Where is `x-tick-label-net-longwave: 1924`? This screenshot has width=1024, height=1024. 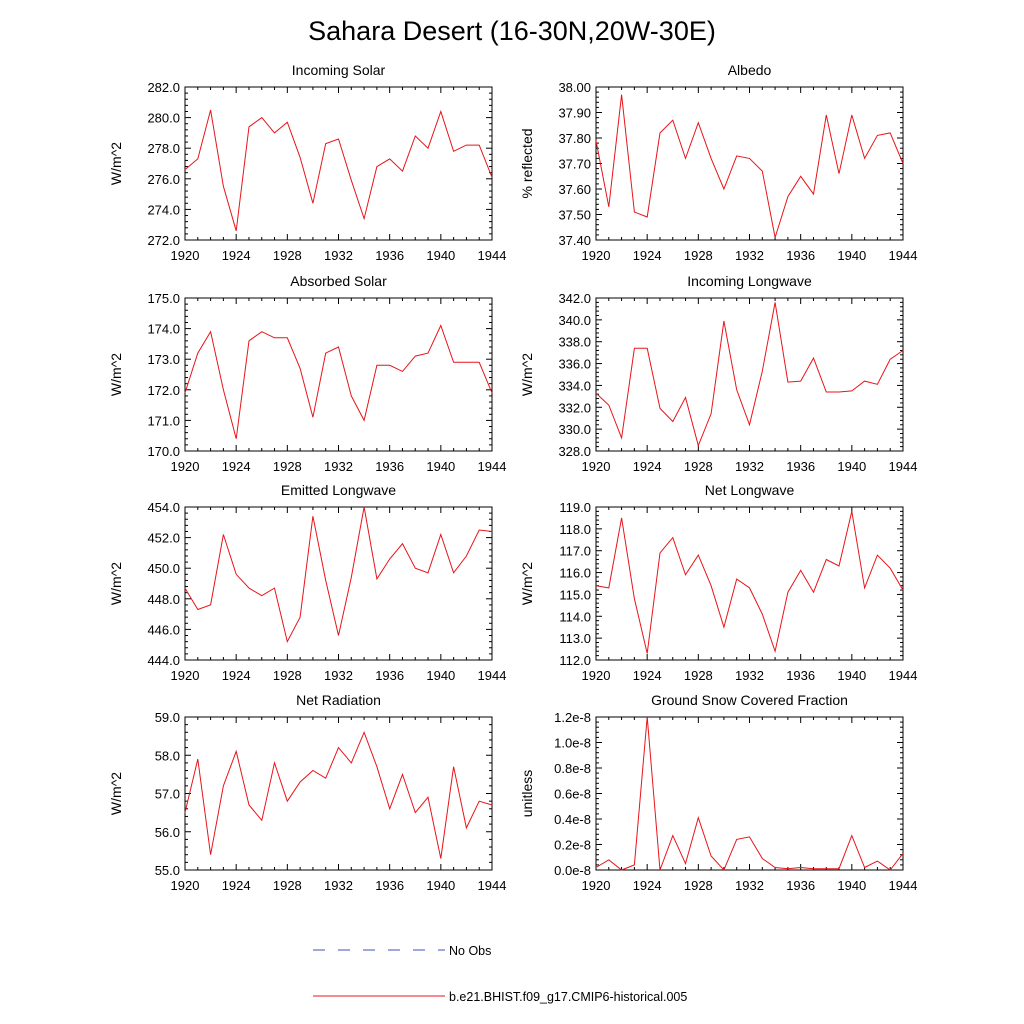
x-tick-label-net-longwave: 1924 is located at coordinates (647, 675).